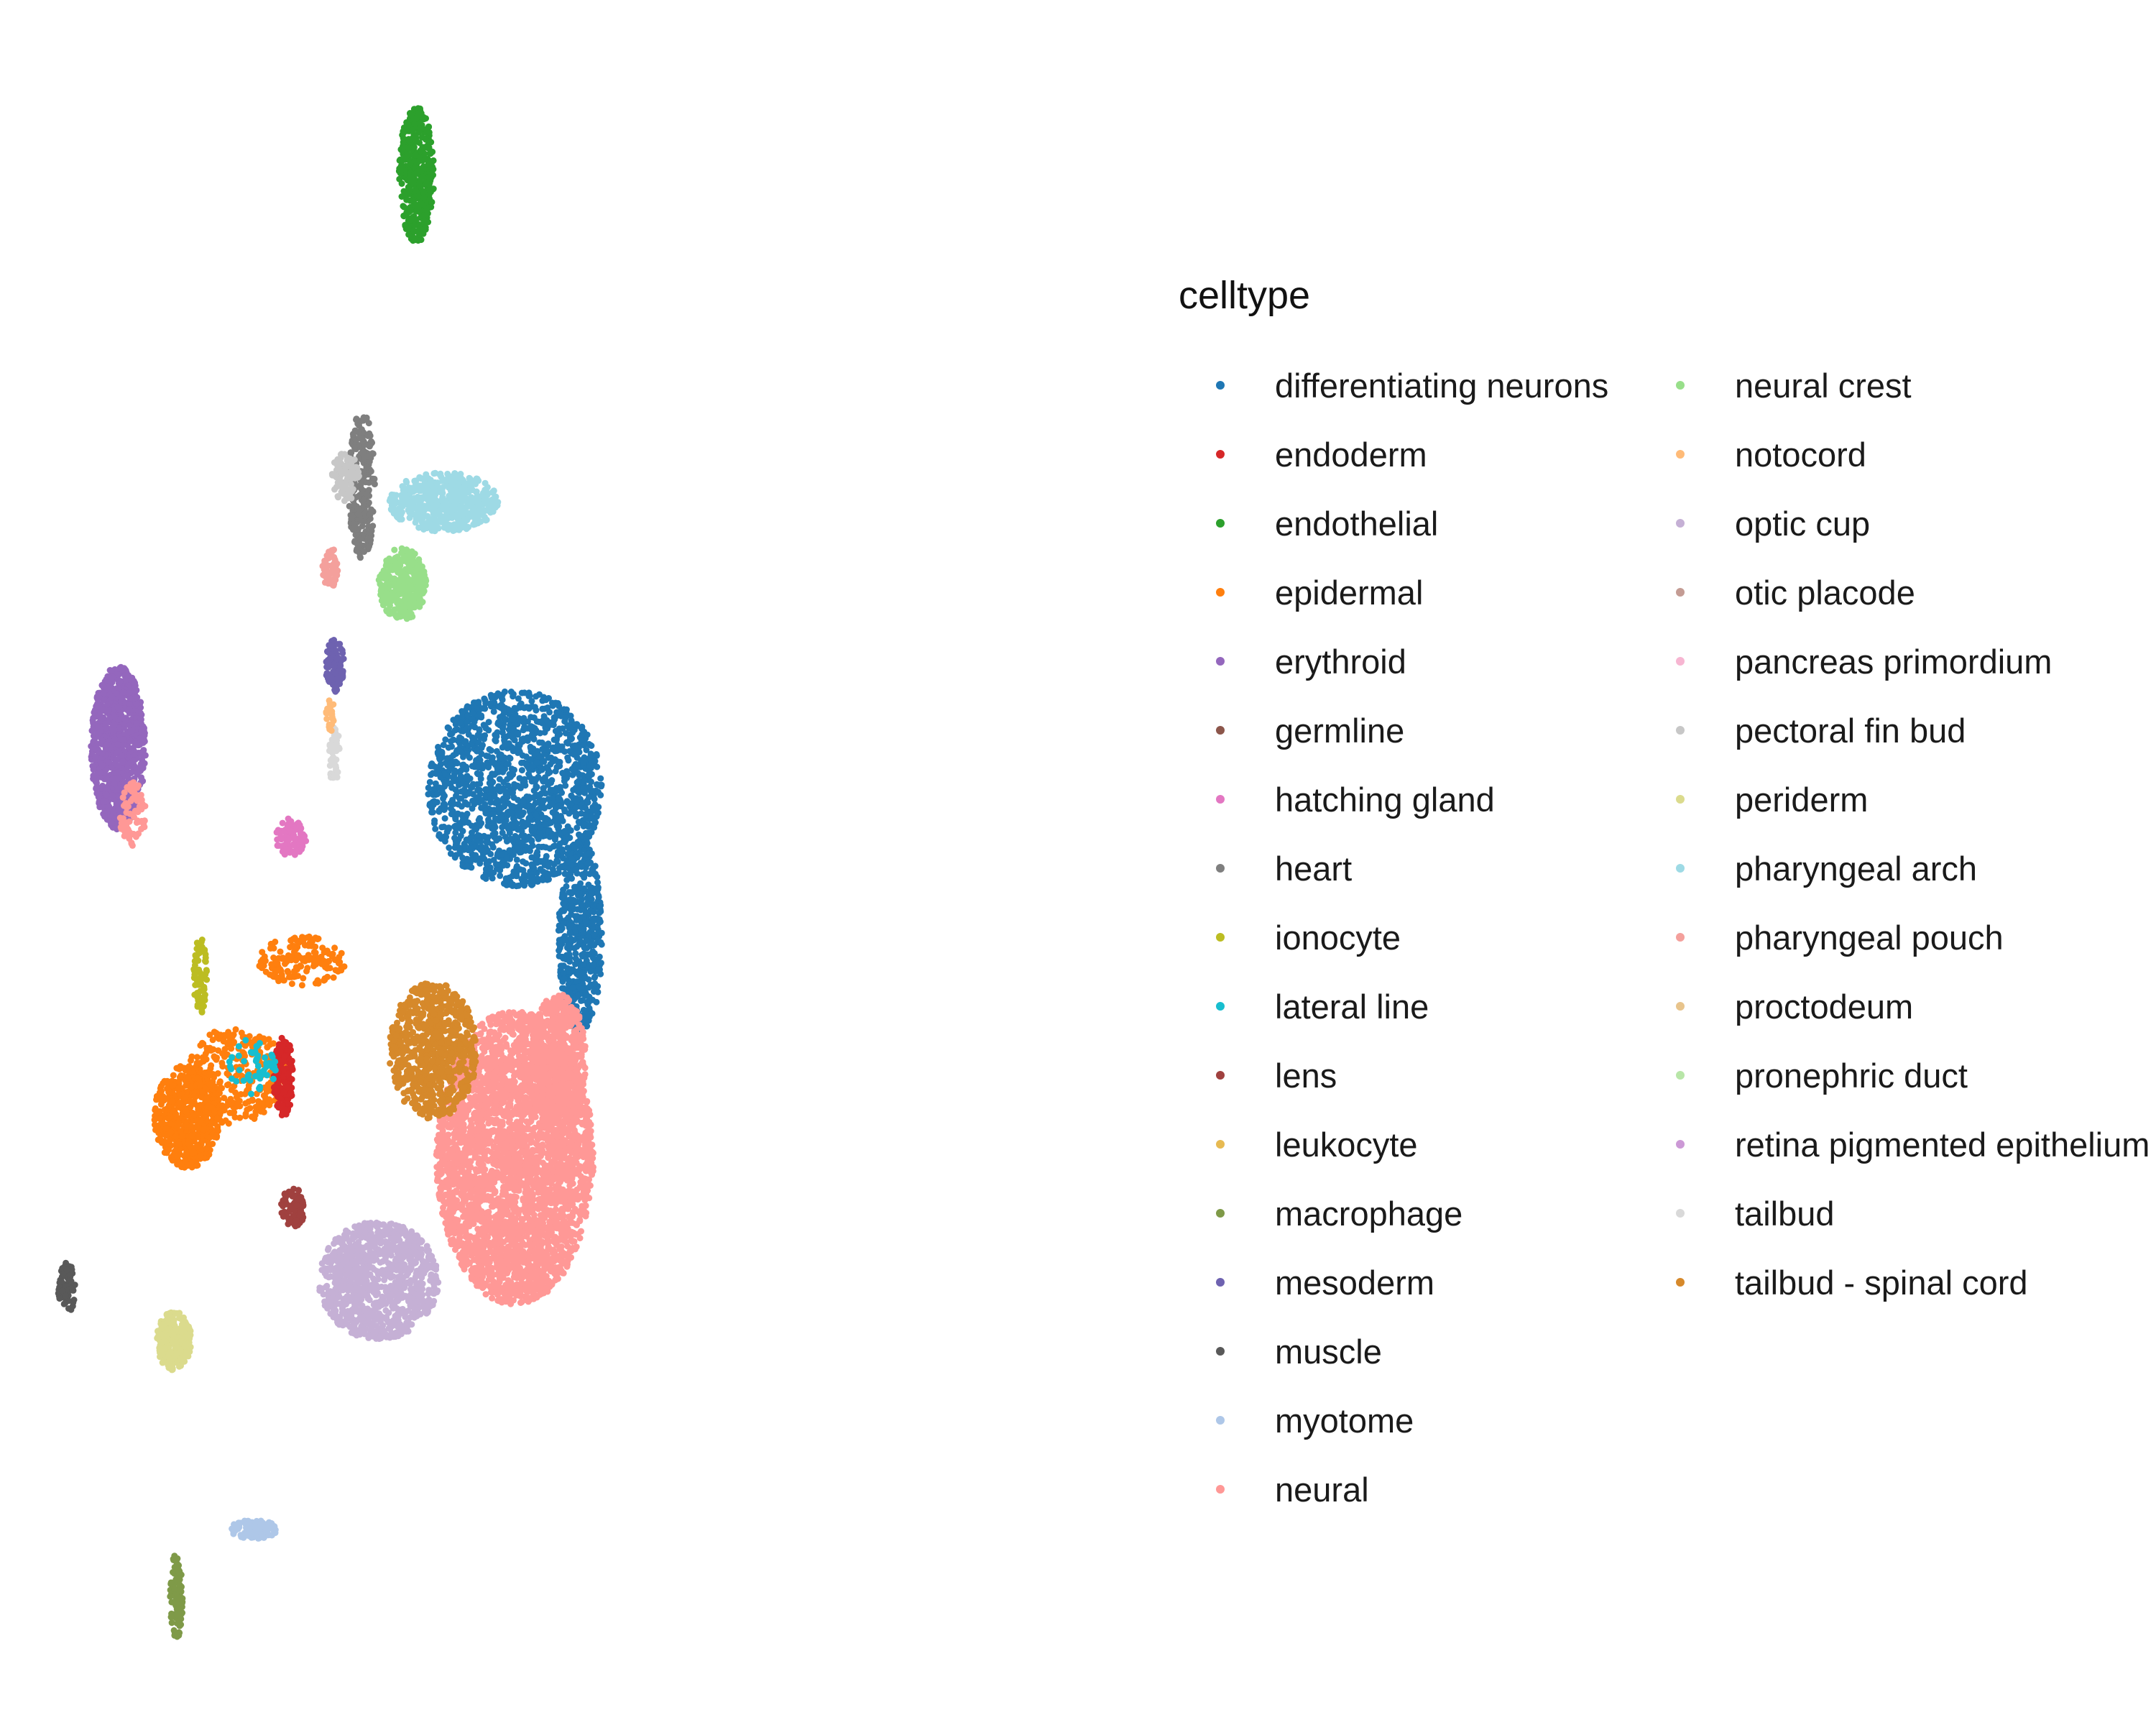 This screenshot has height=1725, width=2156. Describe the element at coordinates (515, 789) in the screenshot. I see `cluster-differentiating-neurons` at that location.